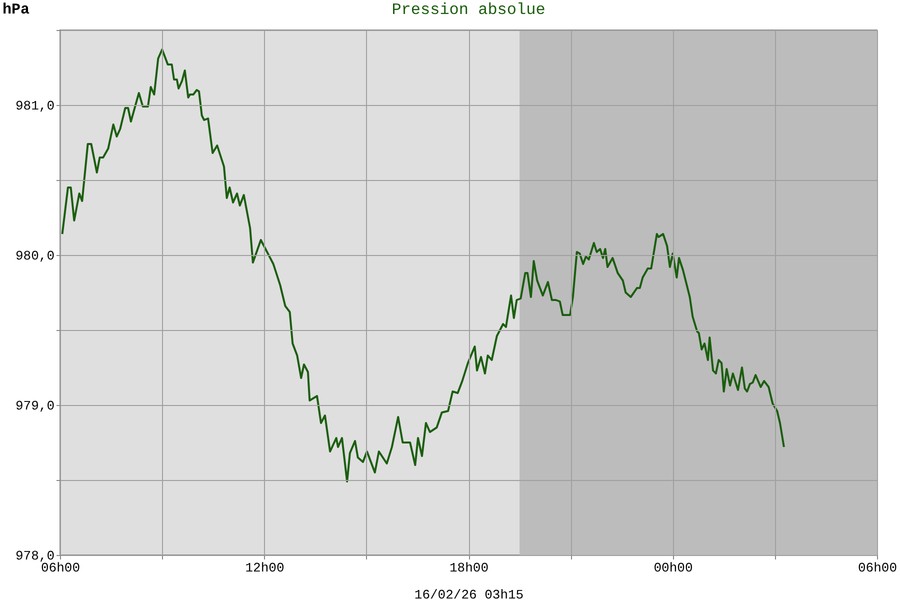 The height and width of the screenshot is (600, 900). I want to click on y-tick-label: 980,0, so click(34, 256).